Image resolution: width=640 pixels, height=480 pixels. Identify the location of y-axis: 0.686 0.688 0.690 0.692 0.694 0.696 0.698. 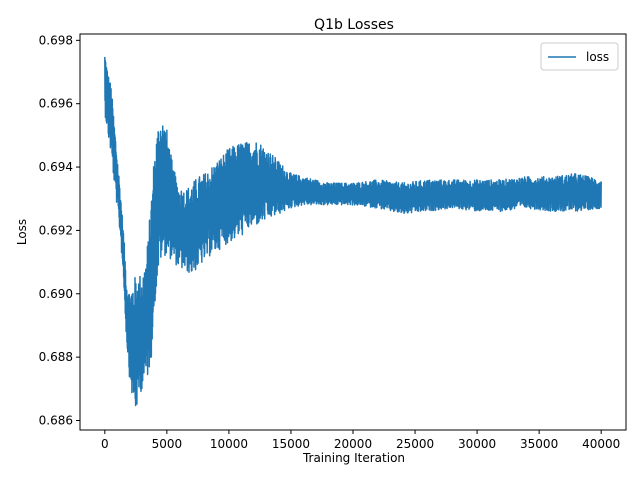
(59, 230).